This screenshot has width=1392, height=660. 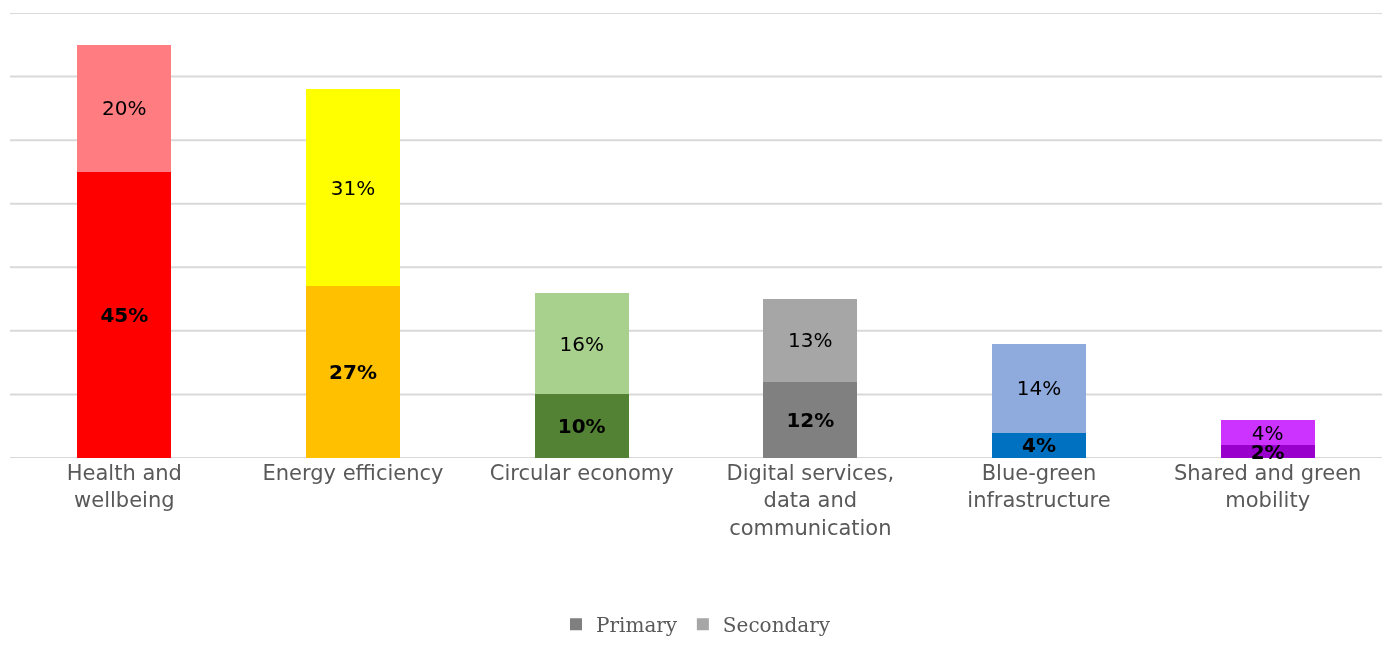 I want to click on x-tick-label: Health and wellbeing, so click(x=124, y=487).